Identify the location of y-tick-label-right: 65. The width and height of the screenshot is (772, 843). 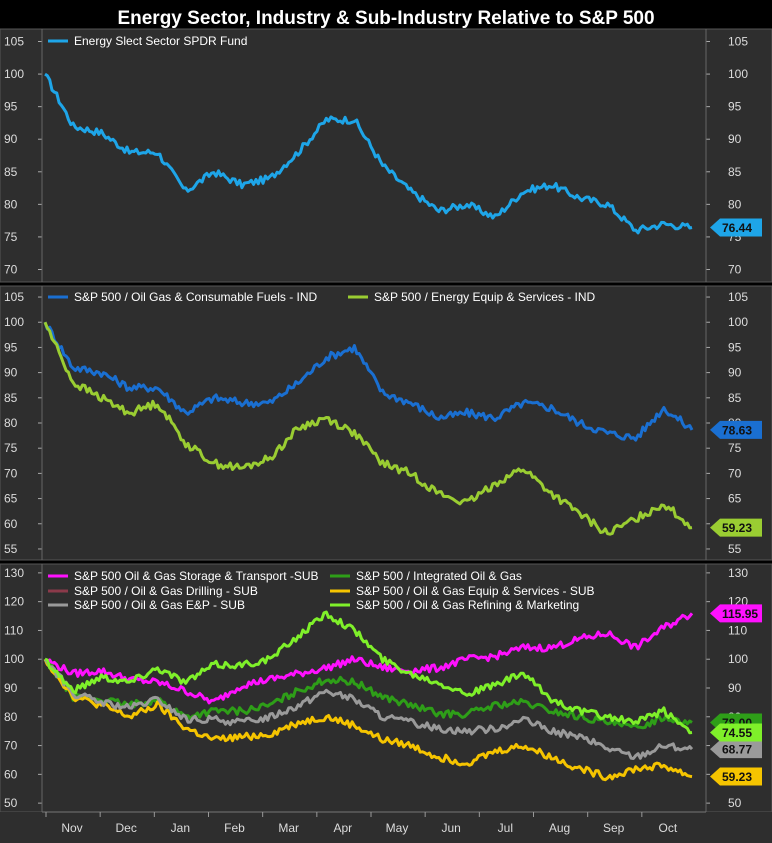
(735, 499).